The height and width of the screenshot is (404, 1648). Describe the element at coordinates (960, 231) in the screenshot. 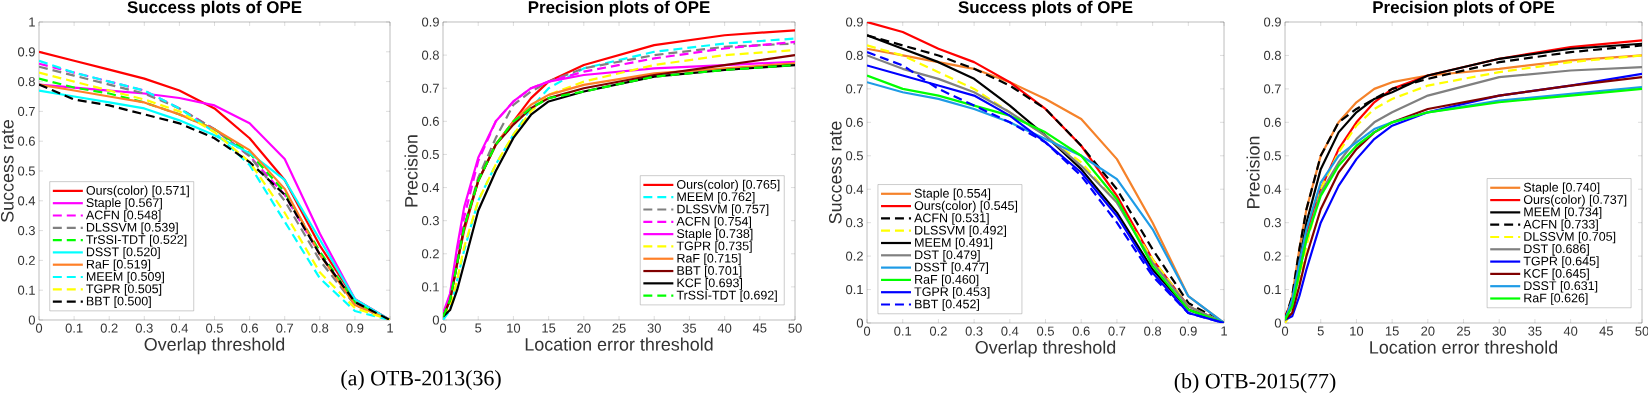

I see `legend-label: DLSSVM [0.492]` at that location.